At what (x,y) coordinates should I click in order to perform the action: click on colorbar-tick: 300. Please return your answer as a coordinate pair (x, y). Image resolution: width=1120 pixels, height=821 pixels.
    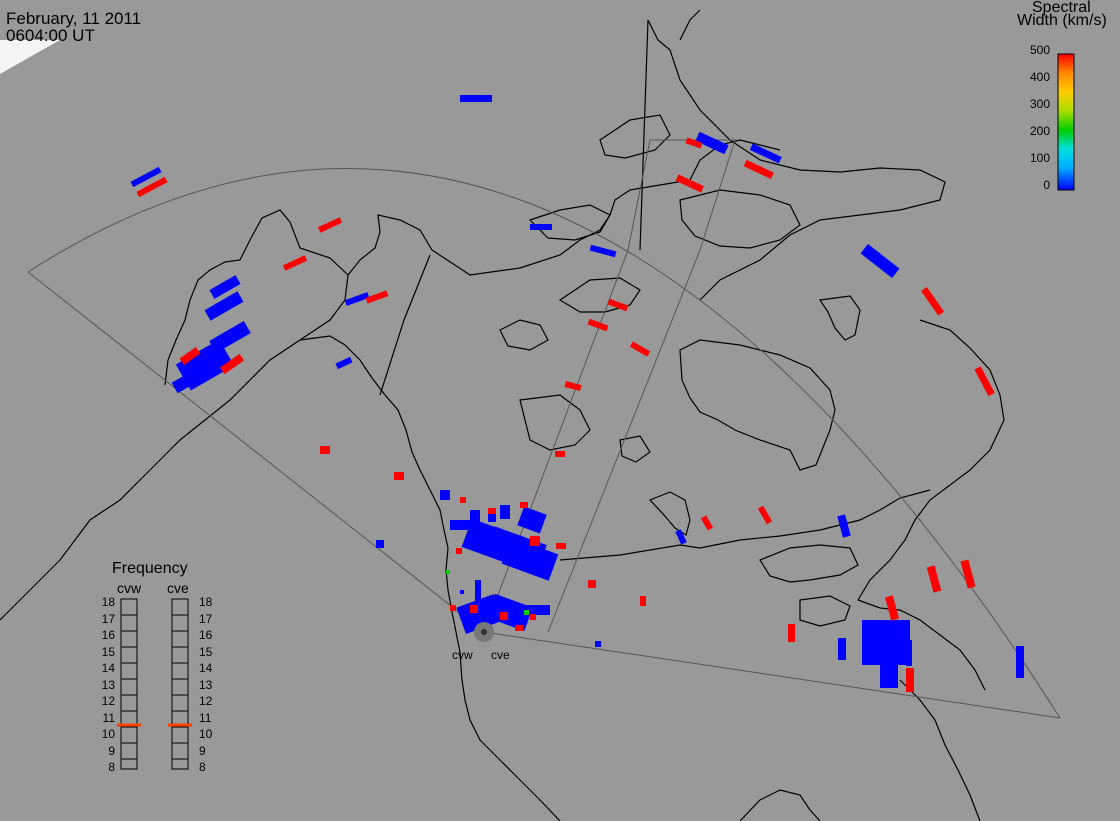
    Looking at the image, I should click on (1039, 104).